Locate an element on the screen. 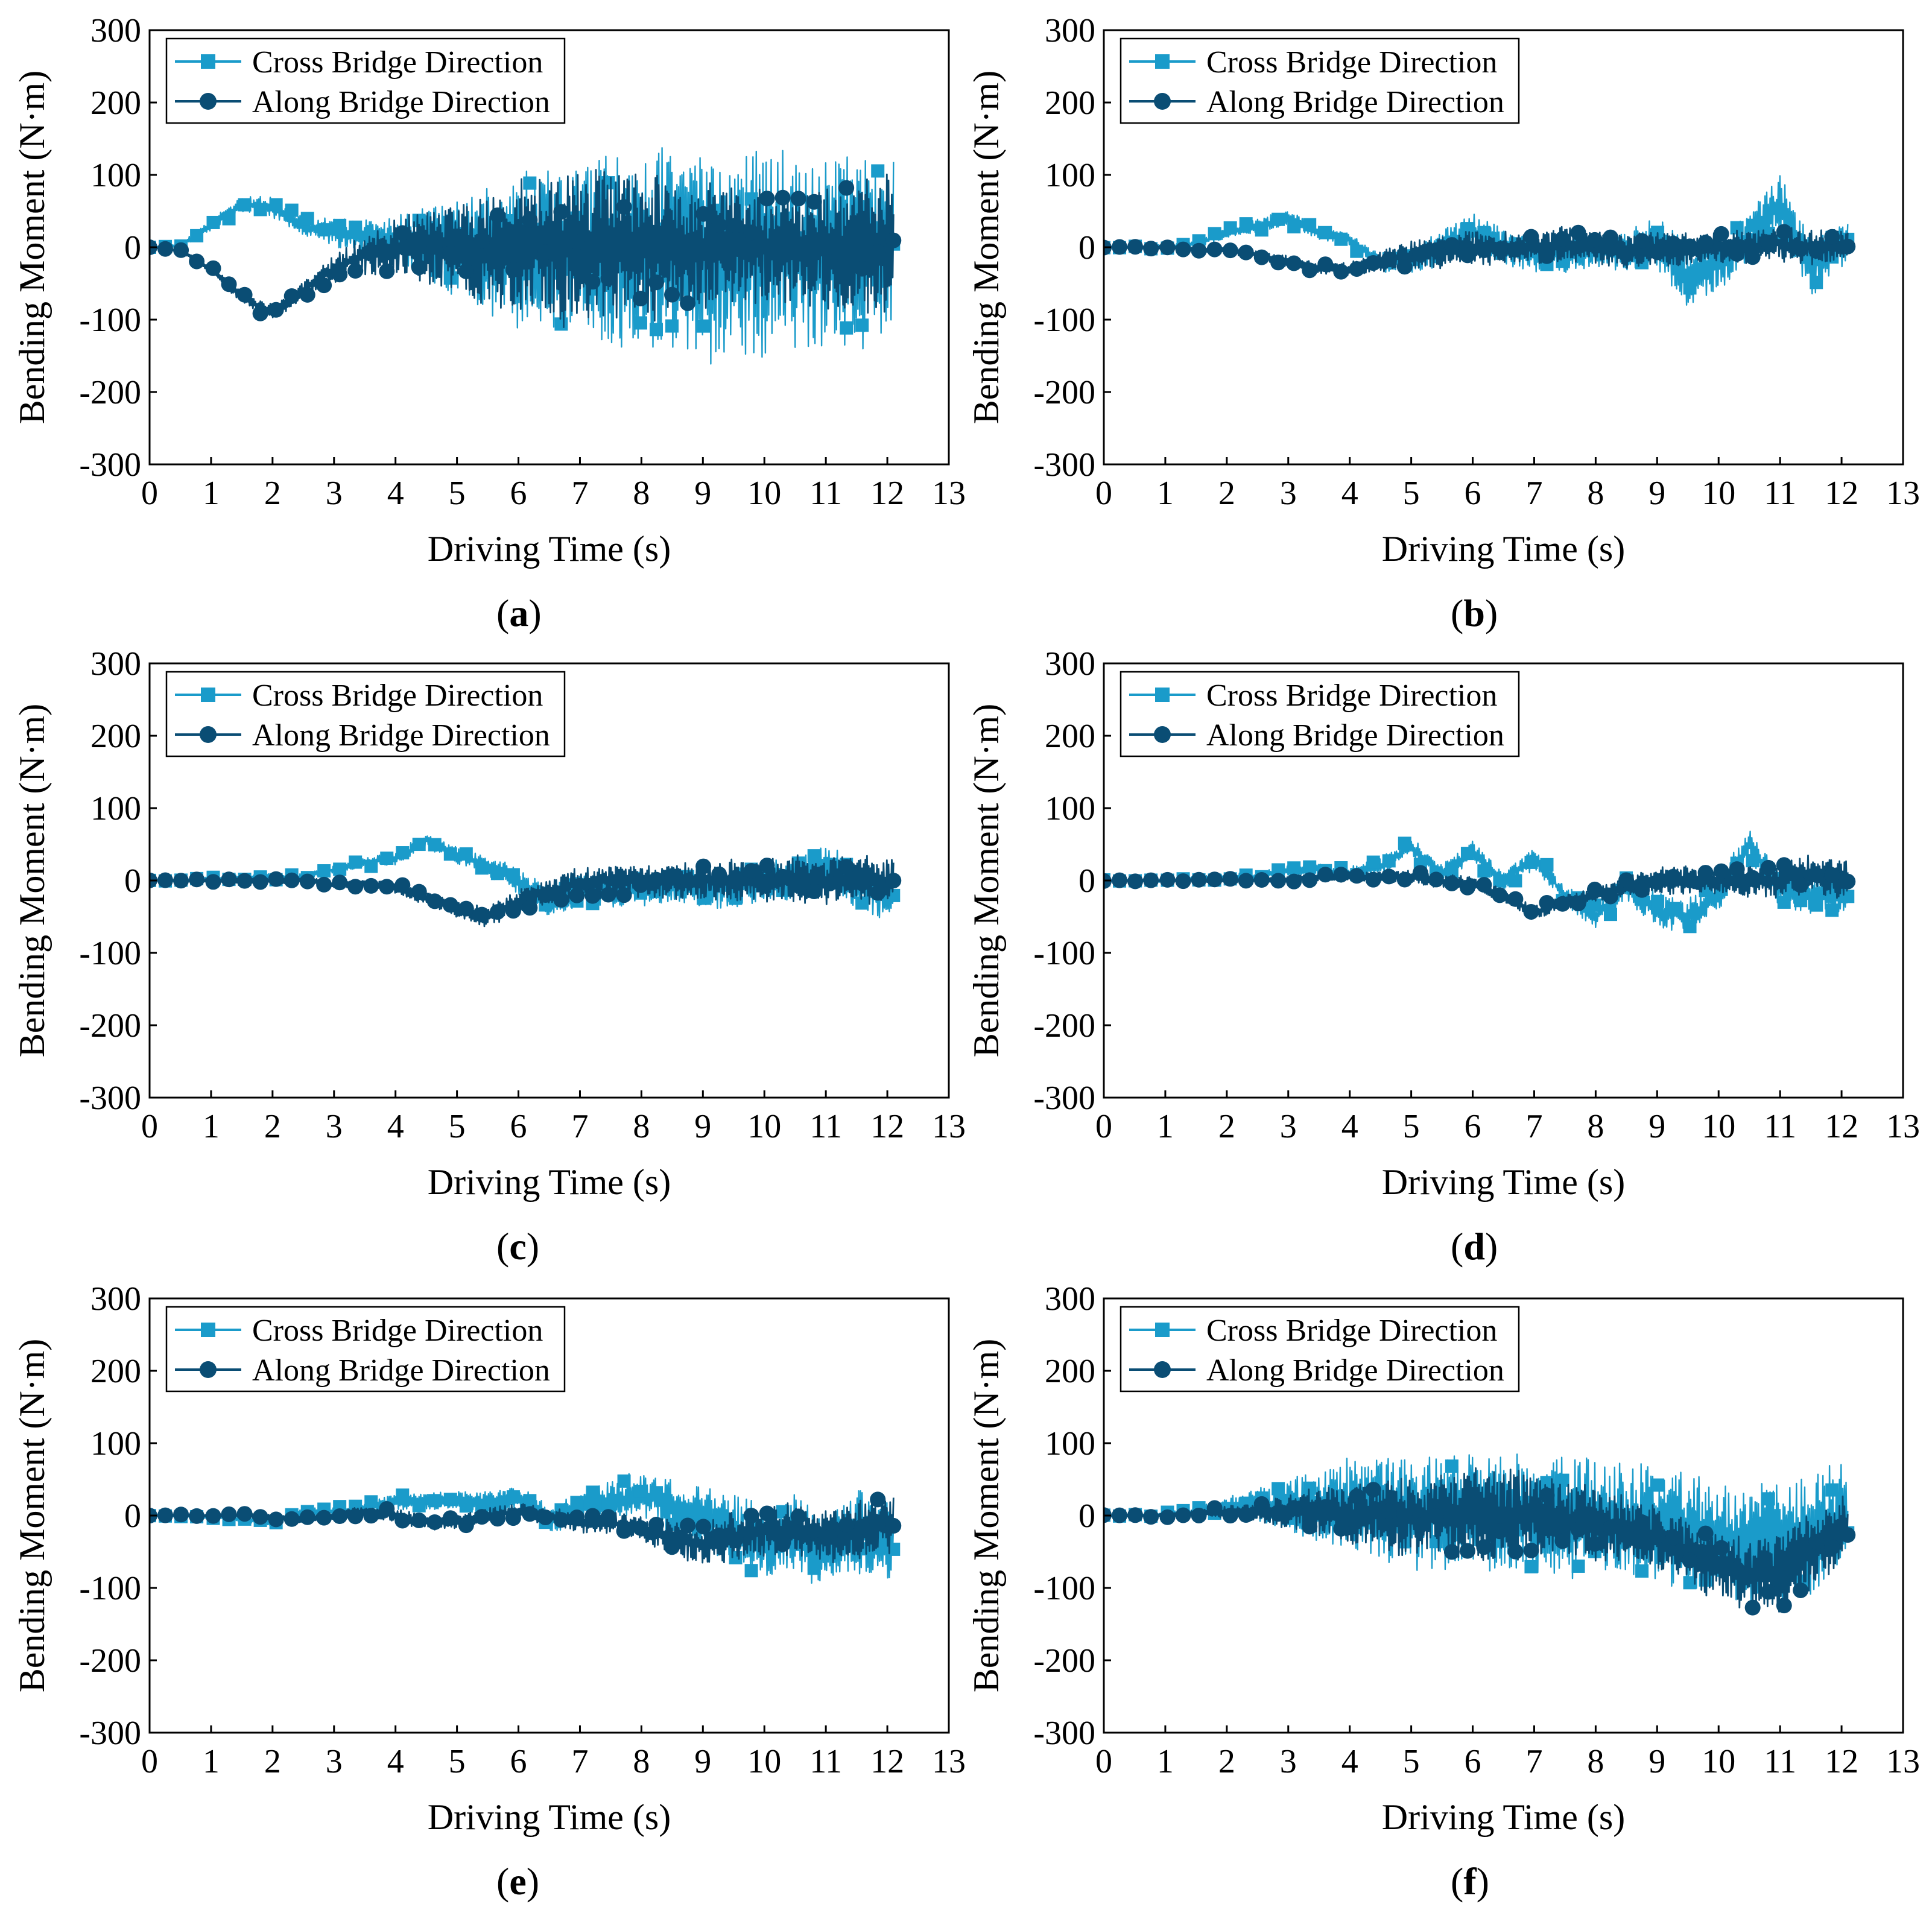  caption-letter: f is located at coordinates (1470, 1881).